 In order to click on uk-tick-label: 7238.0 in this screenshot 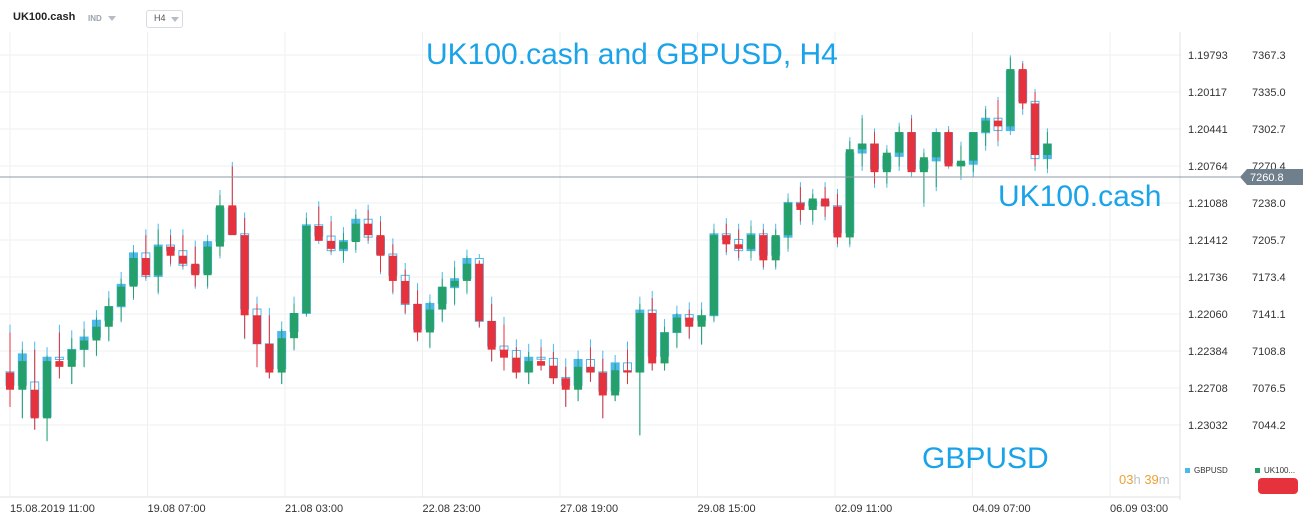, I will do `click(1269, 204)`.